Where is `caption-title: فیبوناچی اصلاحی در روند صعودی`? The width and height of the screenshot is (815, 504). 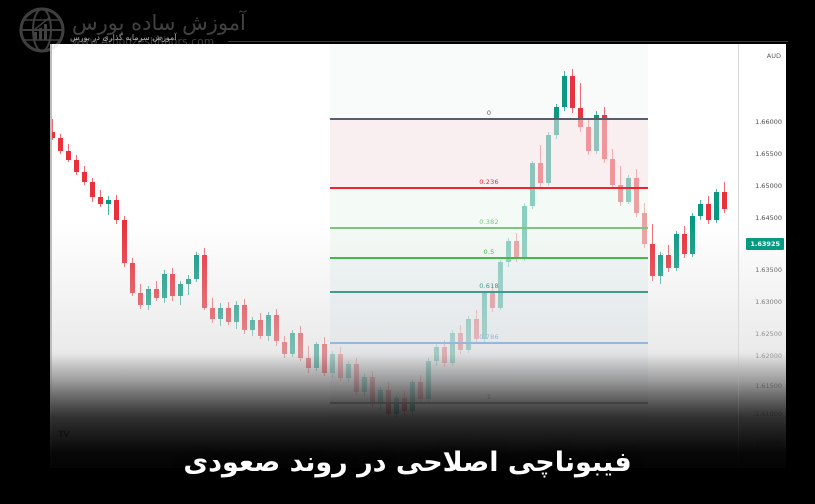 caption-title: فیبوناچی اصلاحی در روند صعودی is located at coordinates (407, 462).